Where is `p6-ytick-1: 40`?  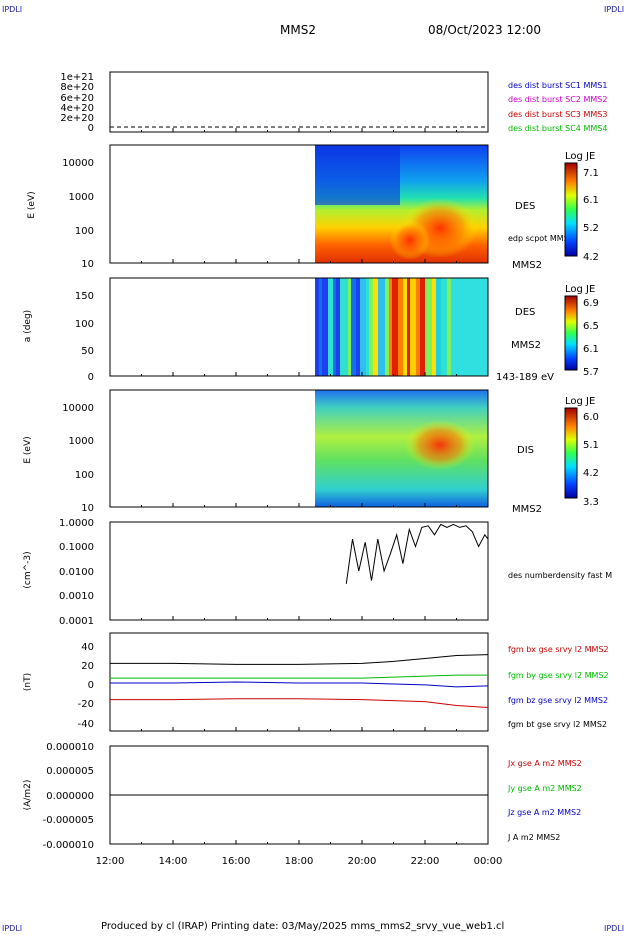 p6-ytick-1: 40 is located at coordinates (87, 647).